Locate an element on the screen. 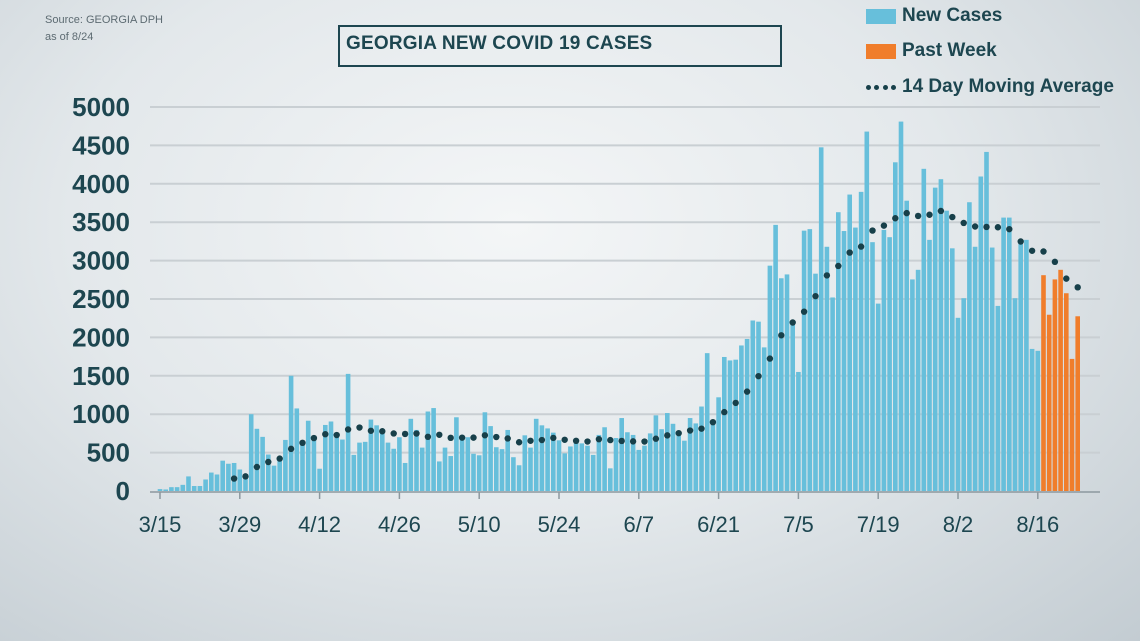  legend-label: New Cases is located at coordinates (952, 15).